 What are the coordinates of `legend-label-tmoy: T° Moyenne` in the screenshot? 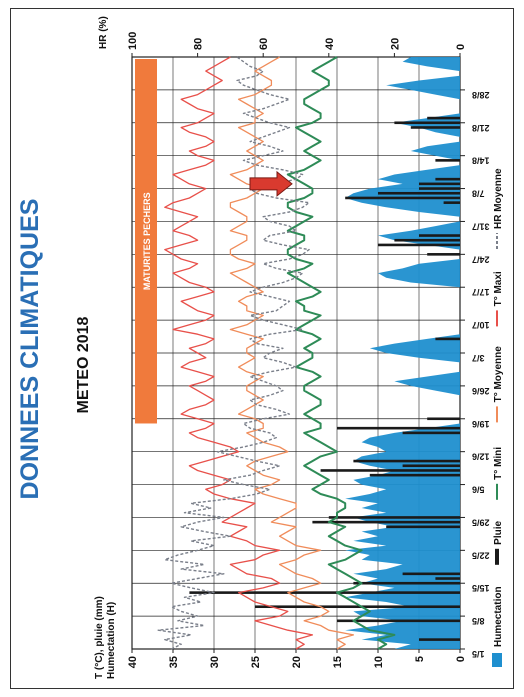 It's located at (498, 374).